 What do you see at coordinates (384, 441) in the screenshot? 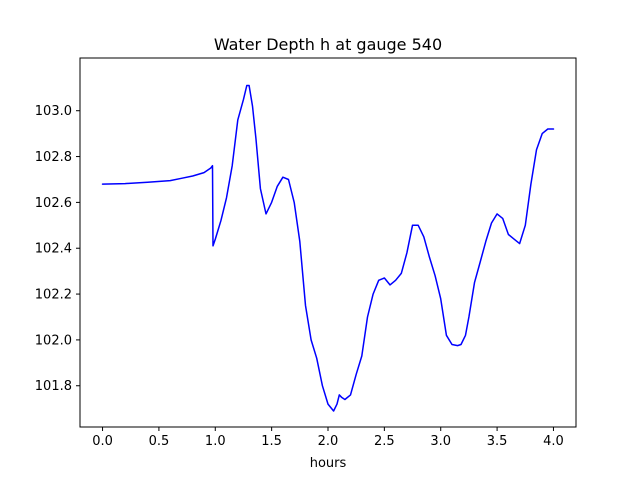
I see `x-tick-label: 2.5` at bounding box center [384, 441].